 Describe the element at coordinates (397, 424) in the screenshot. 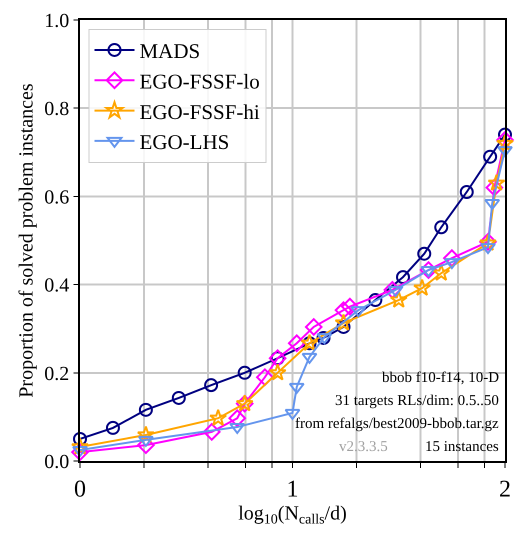

I see `annotation: from refalgs/best2009-bbob.tar.gz` at that location.